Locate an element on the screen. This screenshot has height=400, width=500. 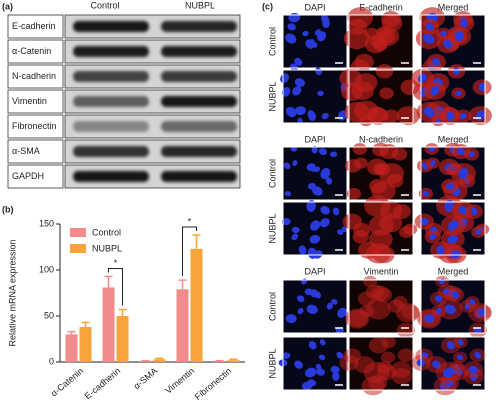
significance-bracket is located at coordinates (115, 286).